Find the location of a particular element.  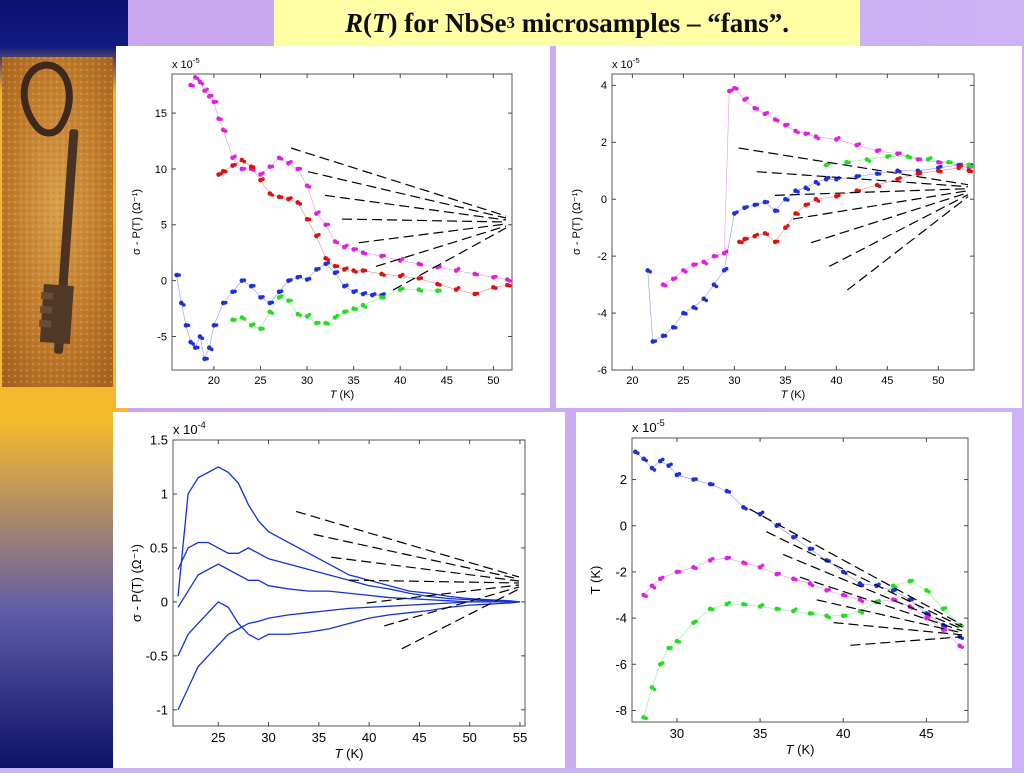

x-tick-label: 40 is located at coordinates (400, 381).